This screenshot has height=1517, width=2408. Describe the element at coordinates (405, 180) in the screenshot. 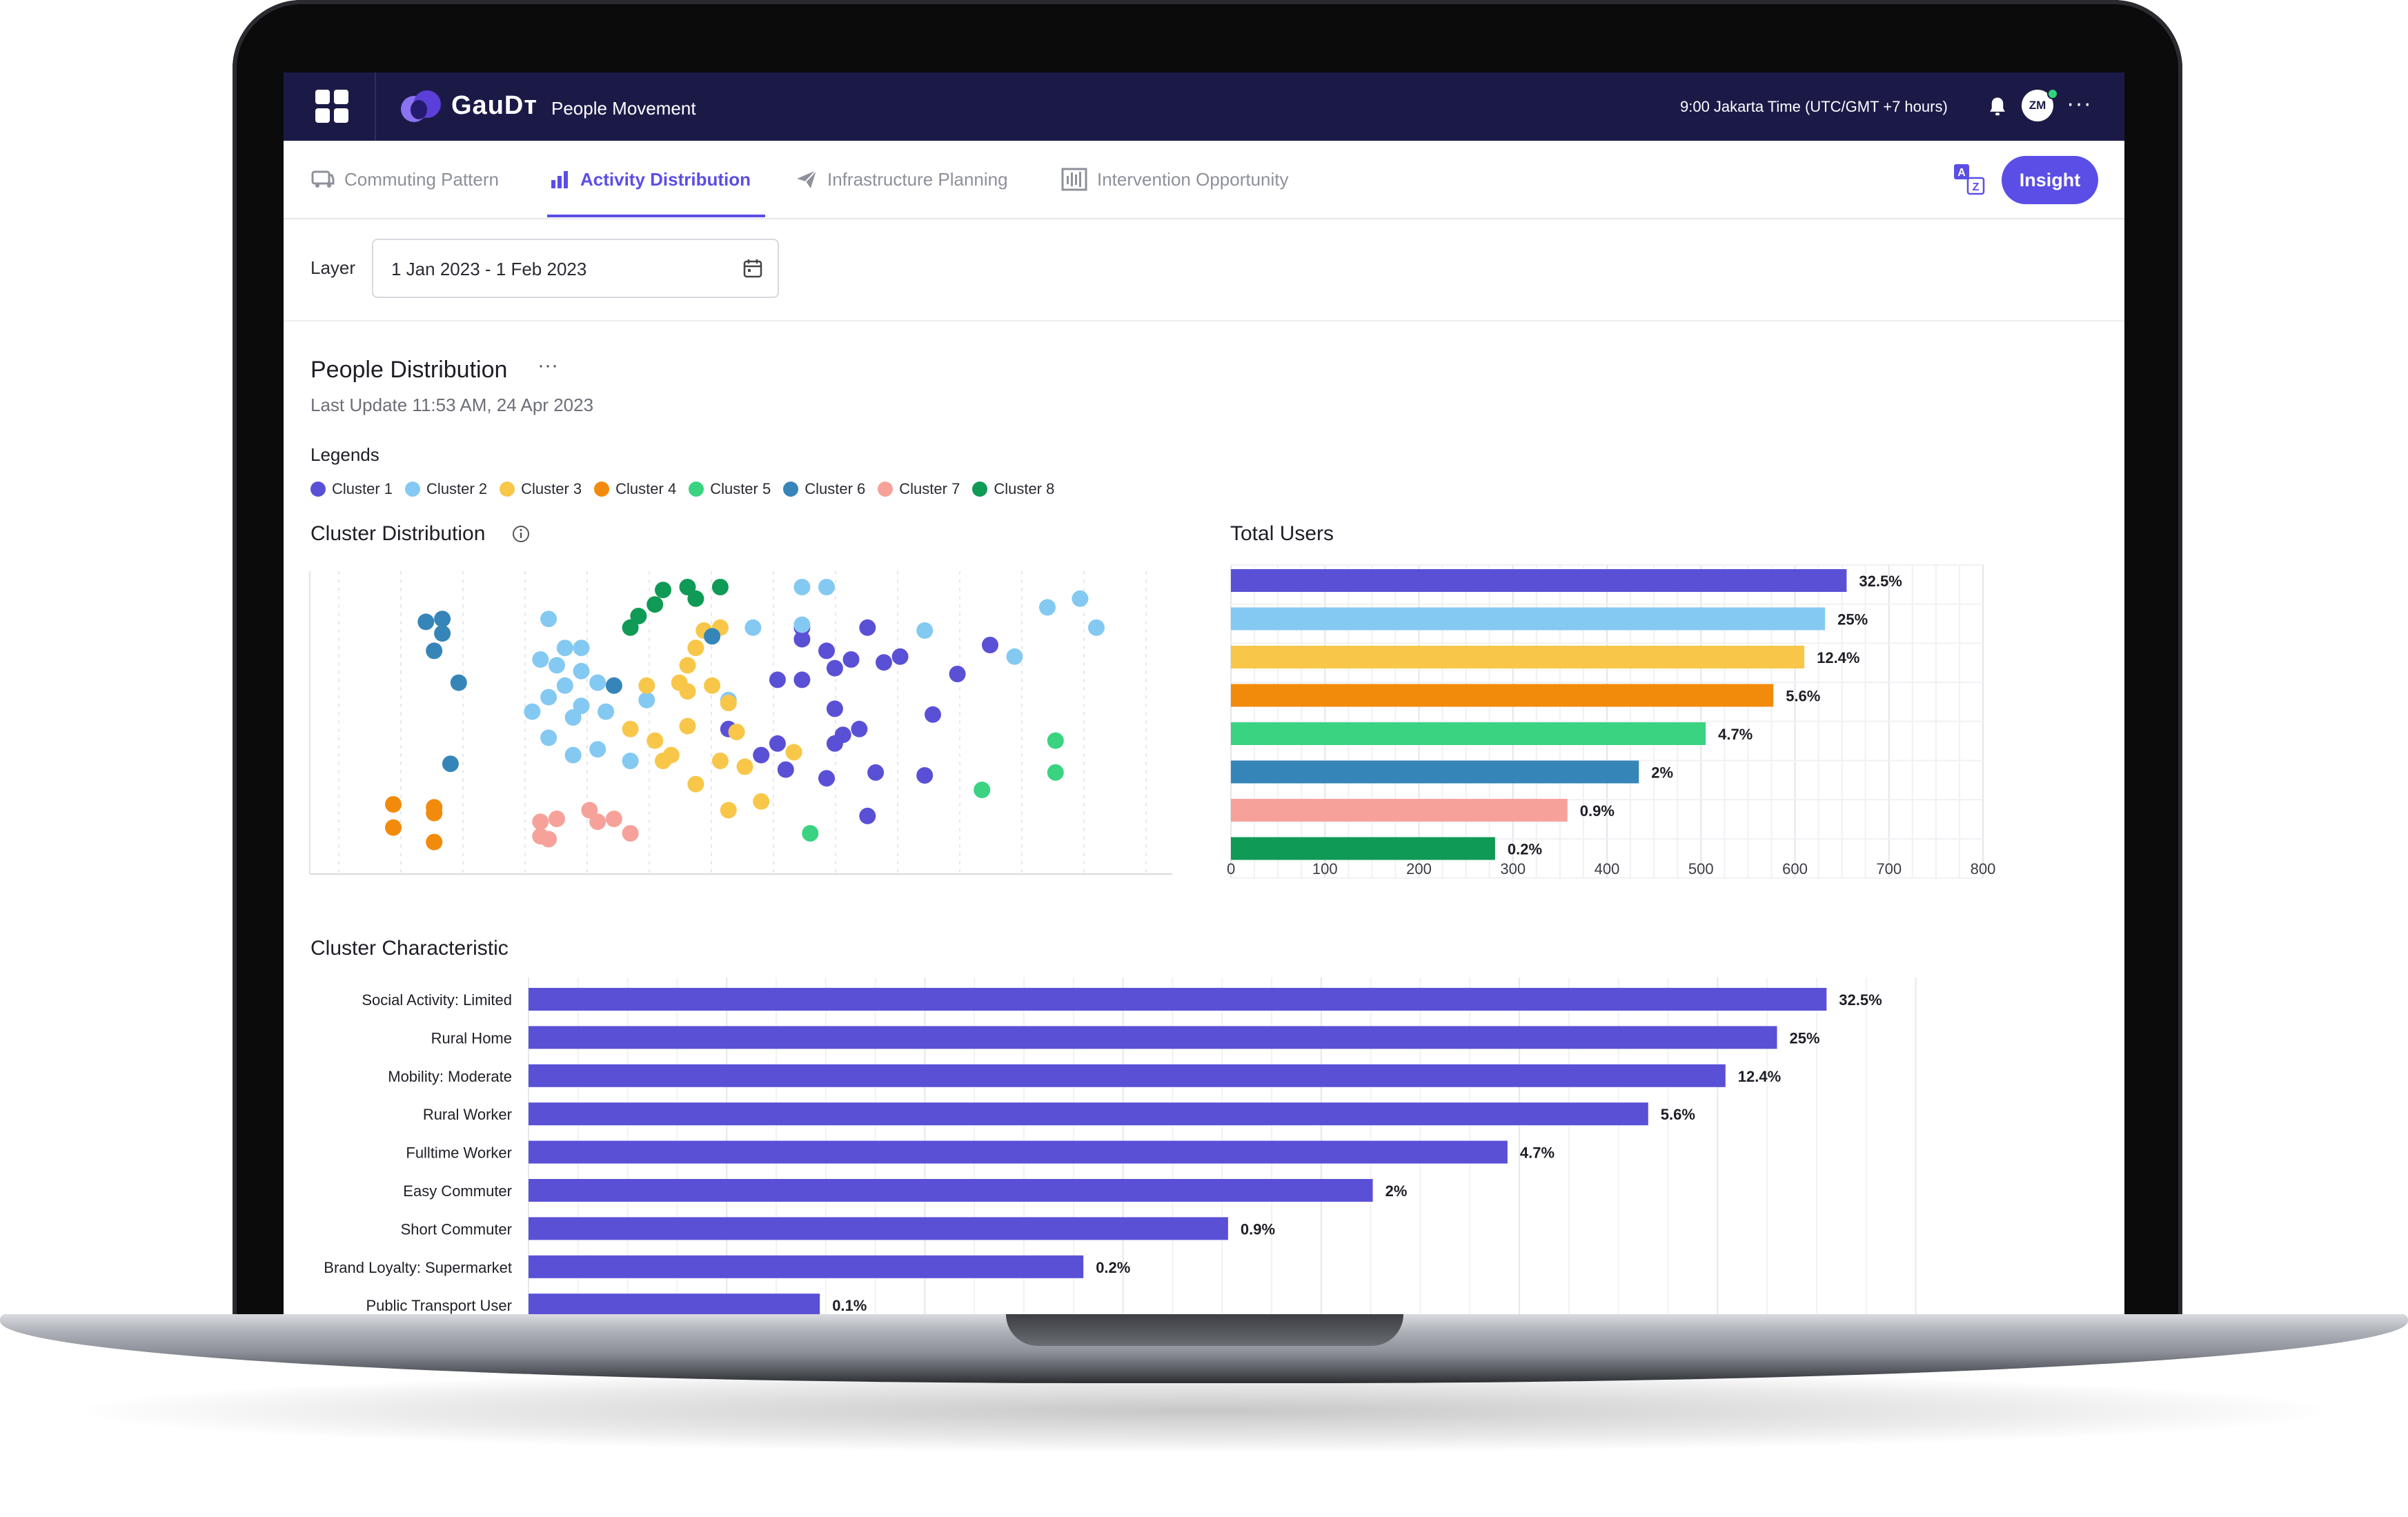

I see `tab-commuting-pattern: Commuting Pattern` at that location.